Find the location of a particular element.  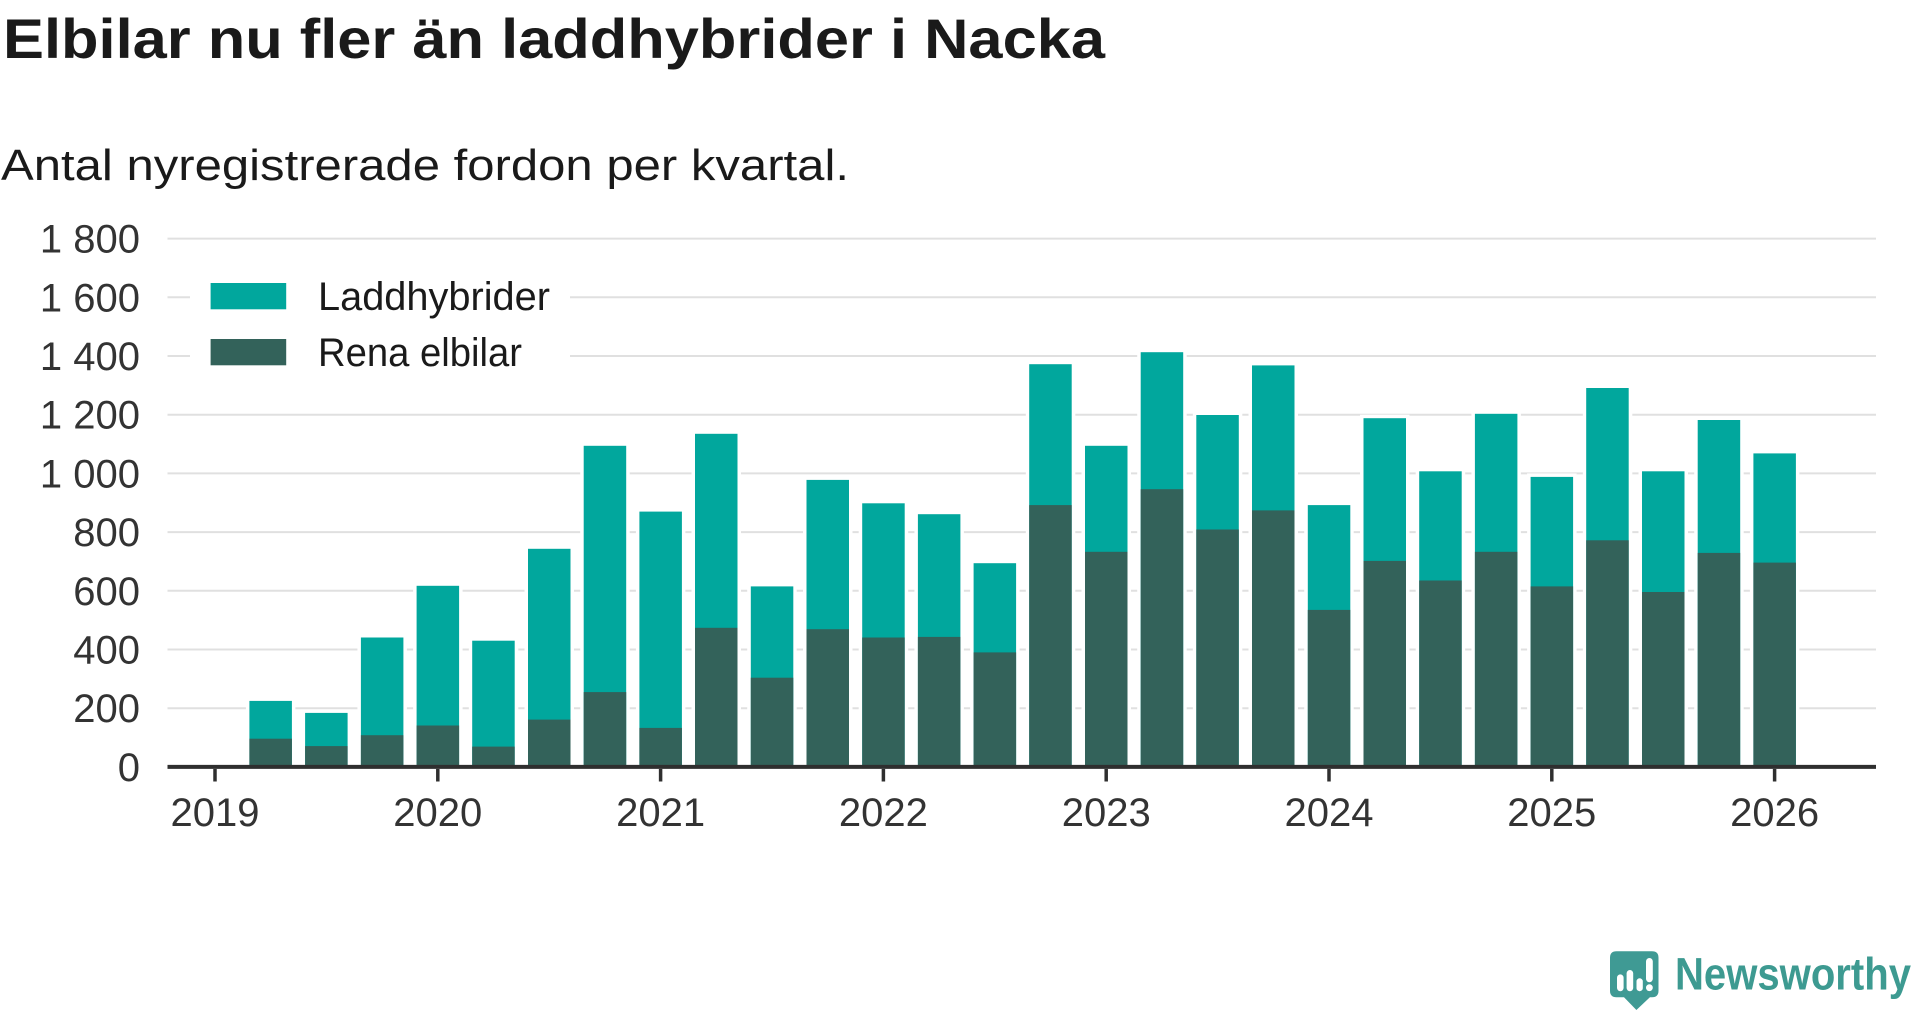

svg-text: 2023 is located at coordinates (1106, 813).